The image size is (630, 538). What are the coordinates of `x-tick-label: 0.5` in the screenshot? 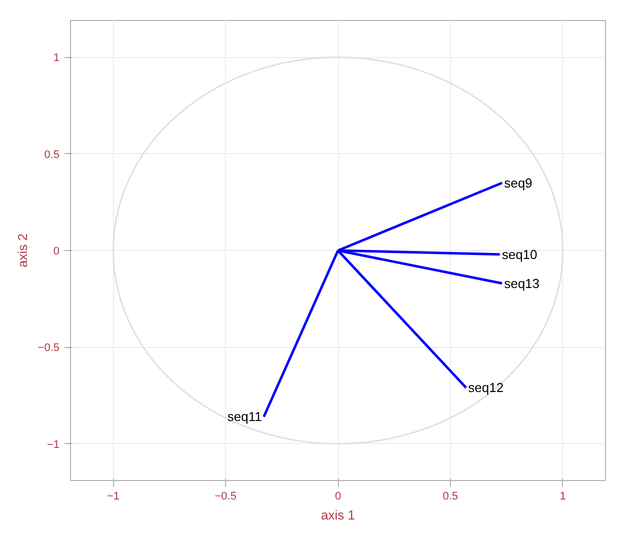 It's located at (450, 496).